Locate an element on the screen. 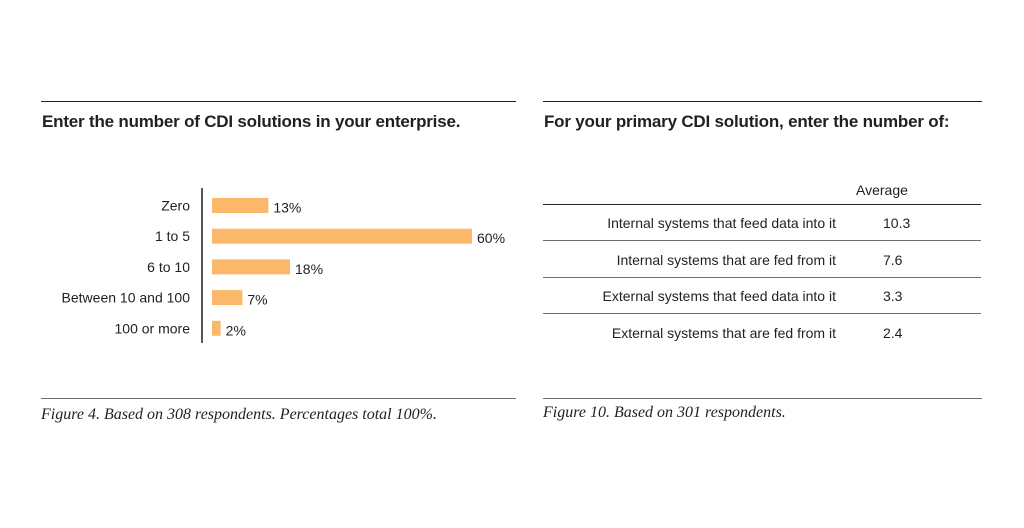  bar-category-label: 6 to 10 is located at coordinates (168, 267).